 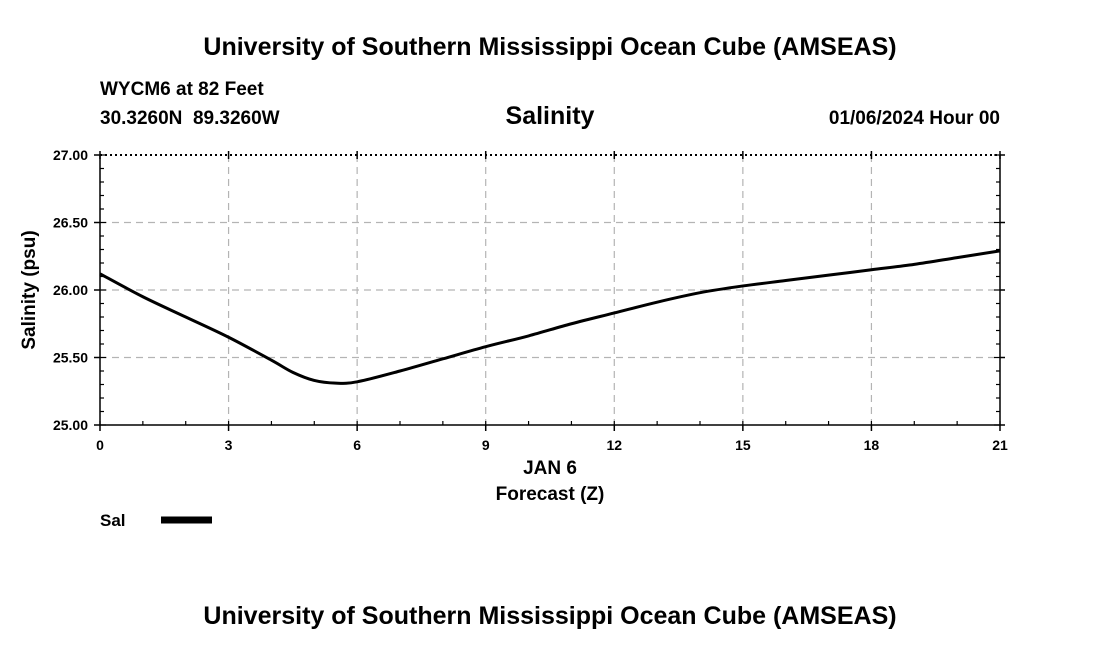 I want to click on x-tick-label: 12, so click(x=614, y=445).